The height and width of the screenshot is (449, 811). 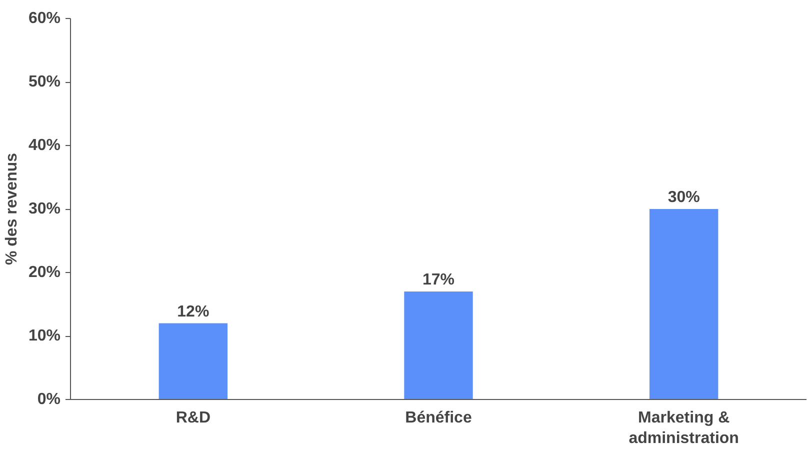 What do you see at coordinates (44, 145) in the screenshot?
I see `y-tick-label: 40%` at bounding box center [44, 145].